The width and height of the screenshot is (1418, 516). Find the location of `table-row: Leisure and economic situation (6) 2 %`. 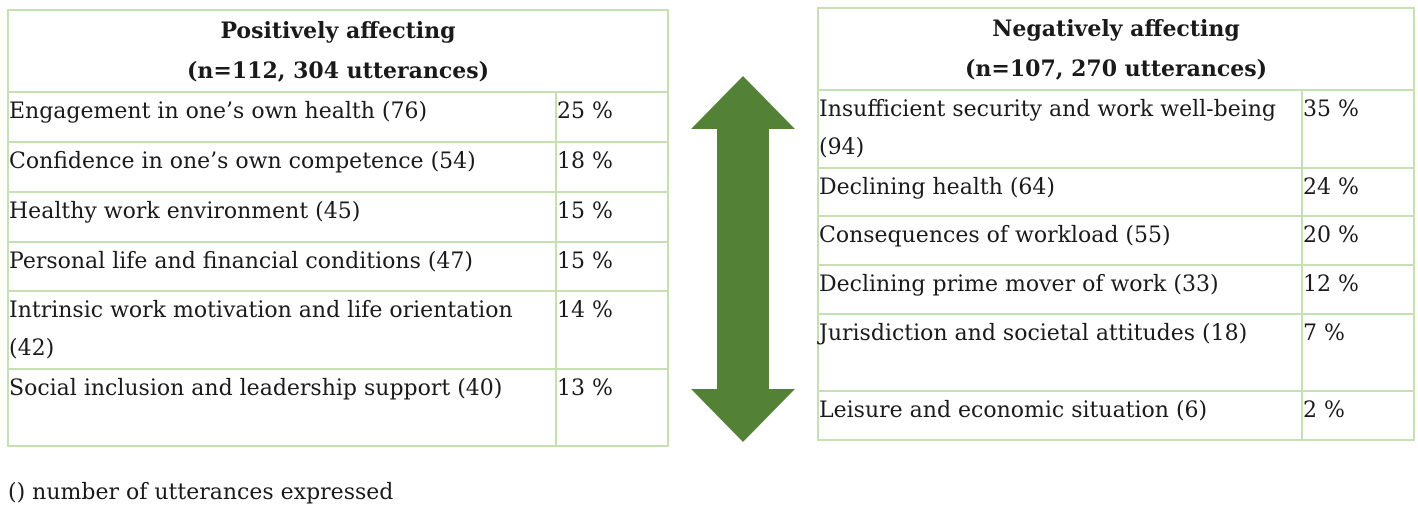

table-row: Leisure and economic situation (6) 2 % is located at coordinates (1116, 415).